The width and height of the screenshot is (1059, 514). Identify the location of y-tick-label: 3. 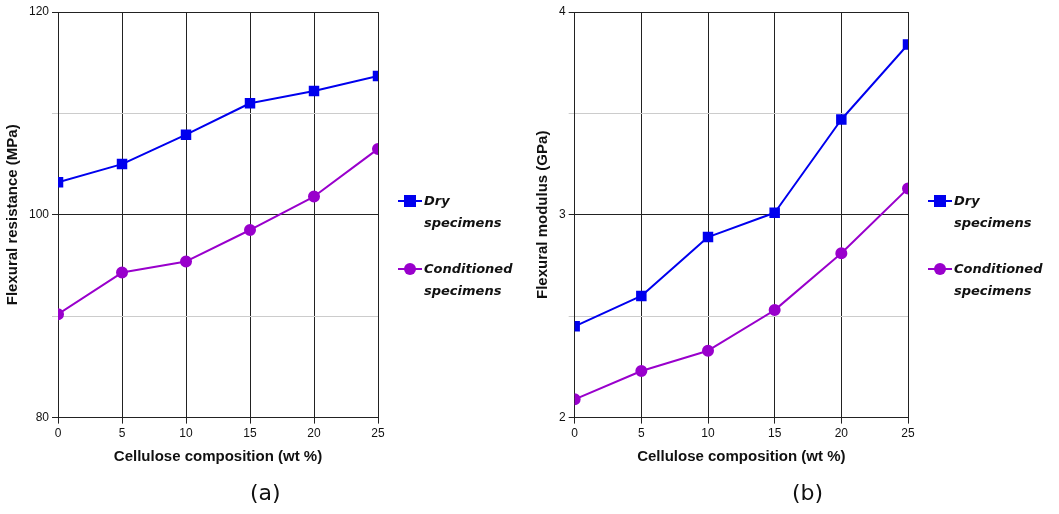
(562, 214).